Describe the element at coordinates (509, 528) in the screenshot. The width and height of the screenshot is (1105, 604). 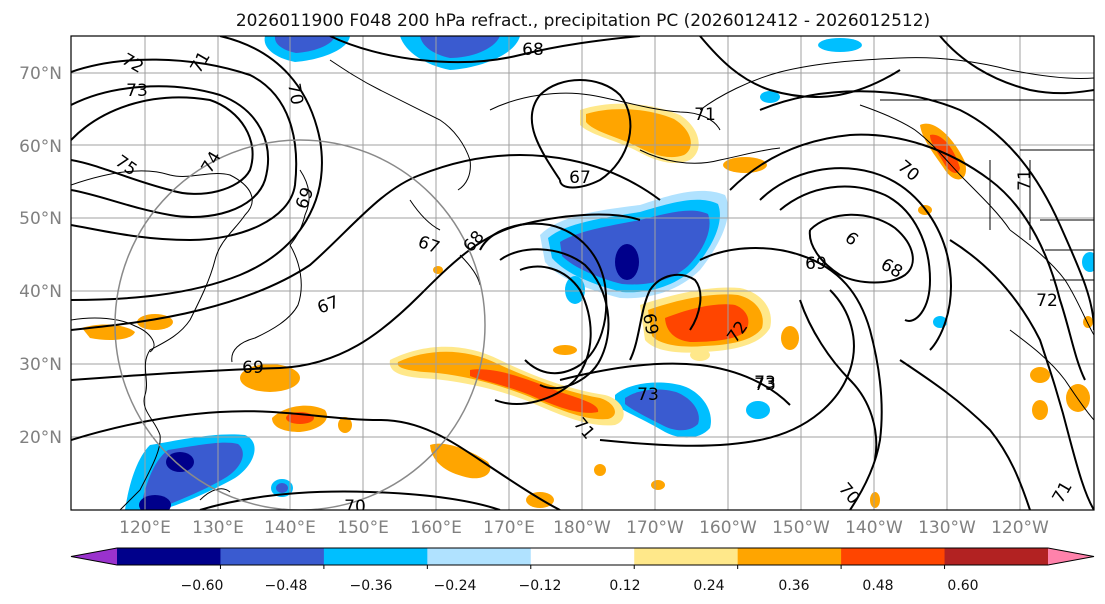
I see `lon-label: 170°E` at that location.